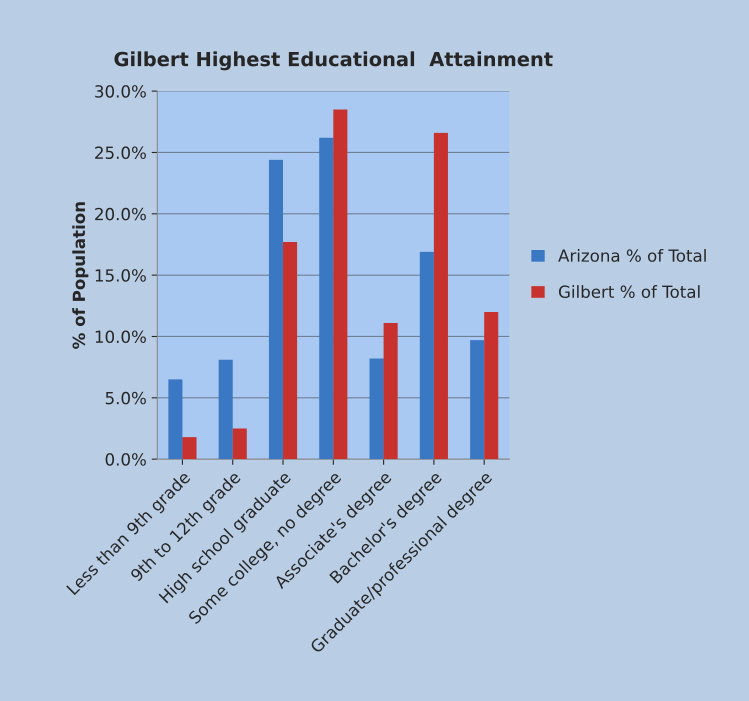  Describe the element at coordinates (632, 255) in the screenshot. I see `legend-label: Arizona % of Total` at that location.